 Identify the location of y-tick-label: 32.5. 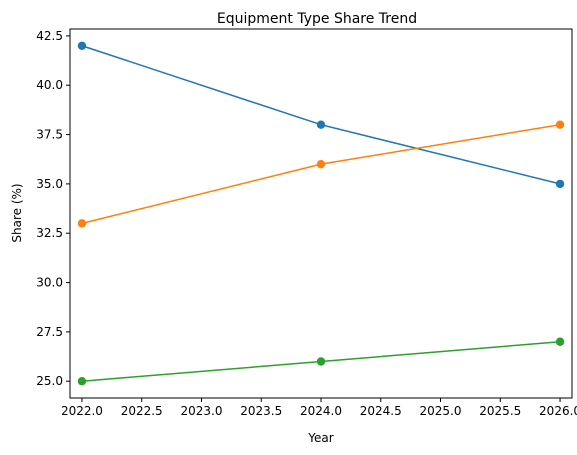
(49, 233).